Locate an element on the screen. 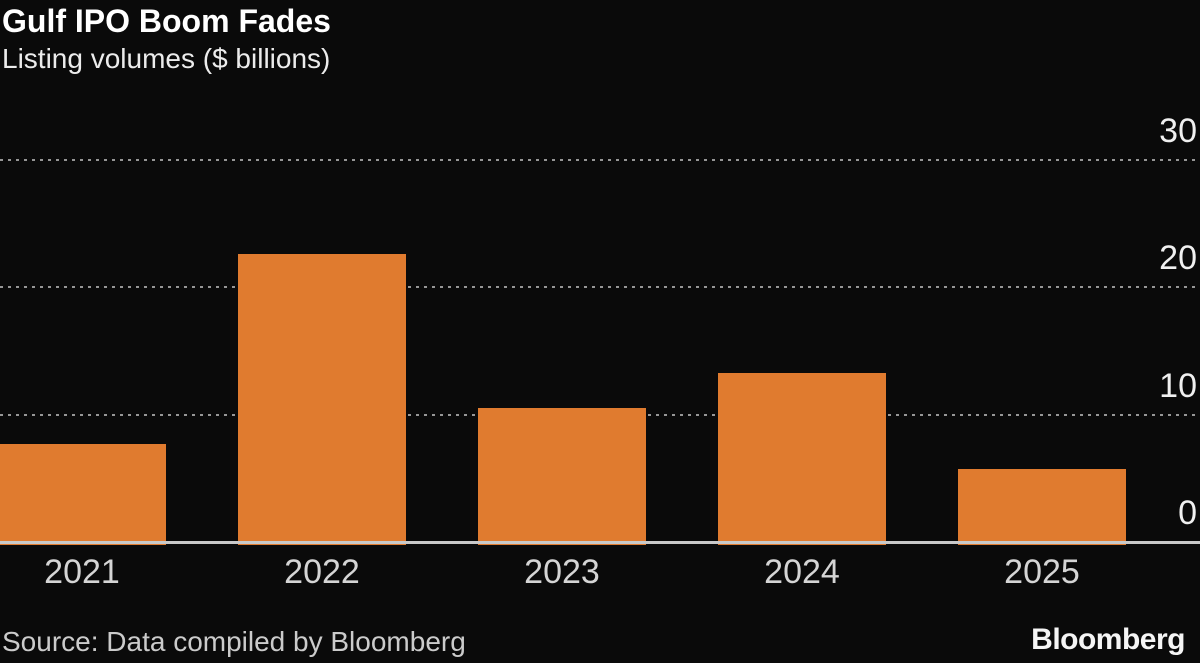 Image resolution: width=1200 pixels, height=663 pixels. x-tick-label-2025: 2025 is located at coordinates (1042, 572).